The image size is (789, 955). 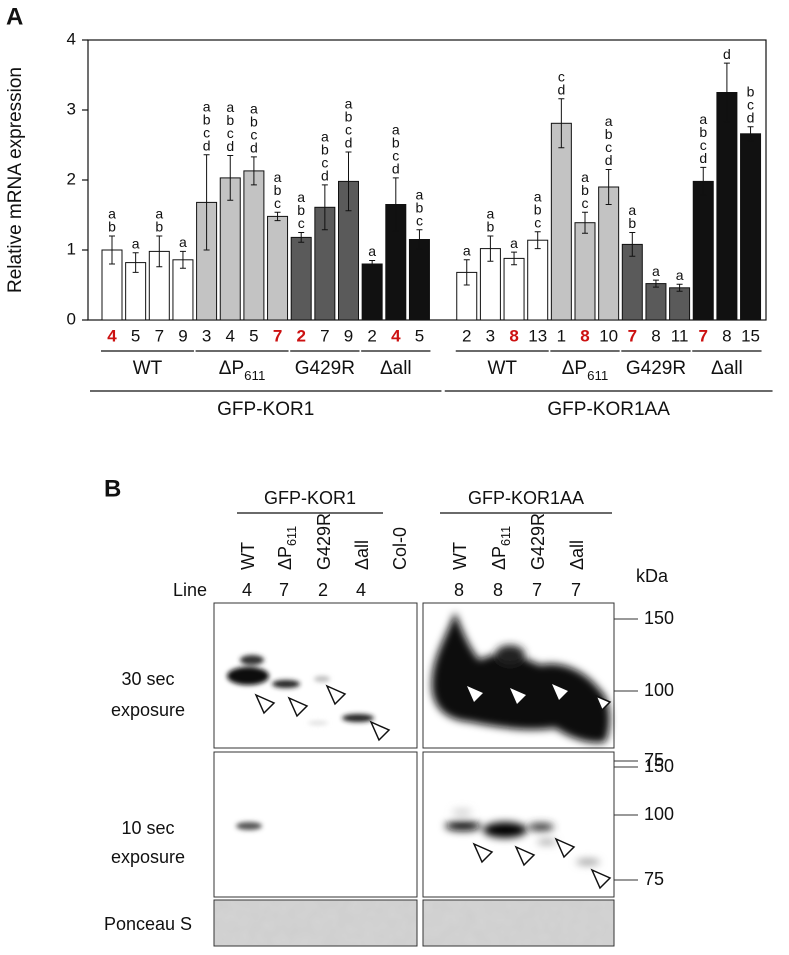 I want to click on construct-label: GFP-KOR1AA, so click(x=526, y=498).